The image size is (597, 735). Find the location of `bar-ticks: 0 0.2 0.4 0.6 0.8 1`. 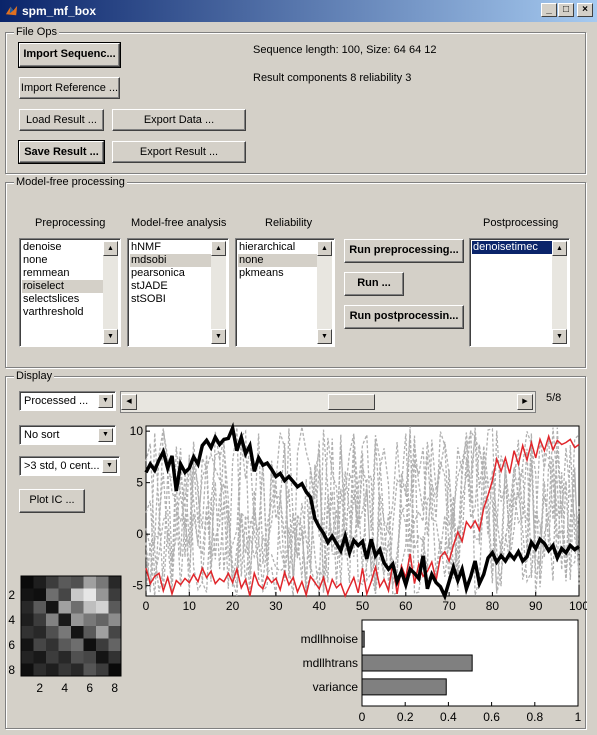

bar-ticks: 0 0.2 0.4 0.6 0.8 1 is located at coordinates (470, 713).